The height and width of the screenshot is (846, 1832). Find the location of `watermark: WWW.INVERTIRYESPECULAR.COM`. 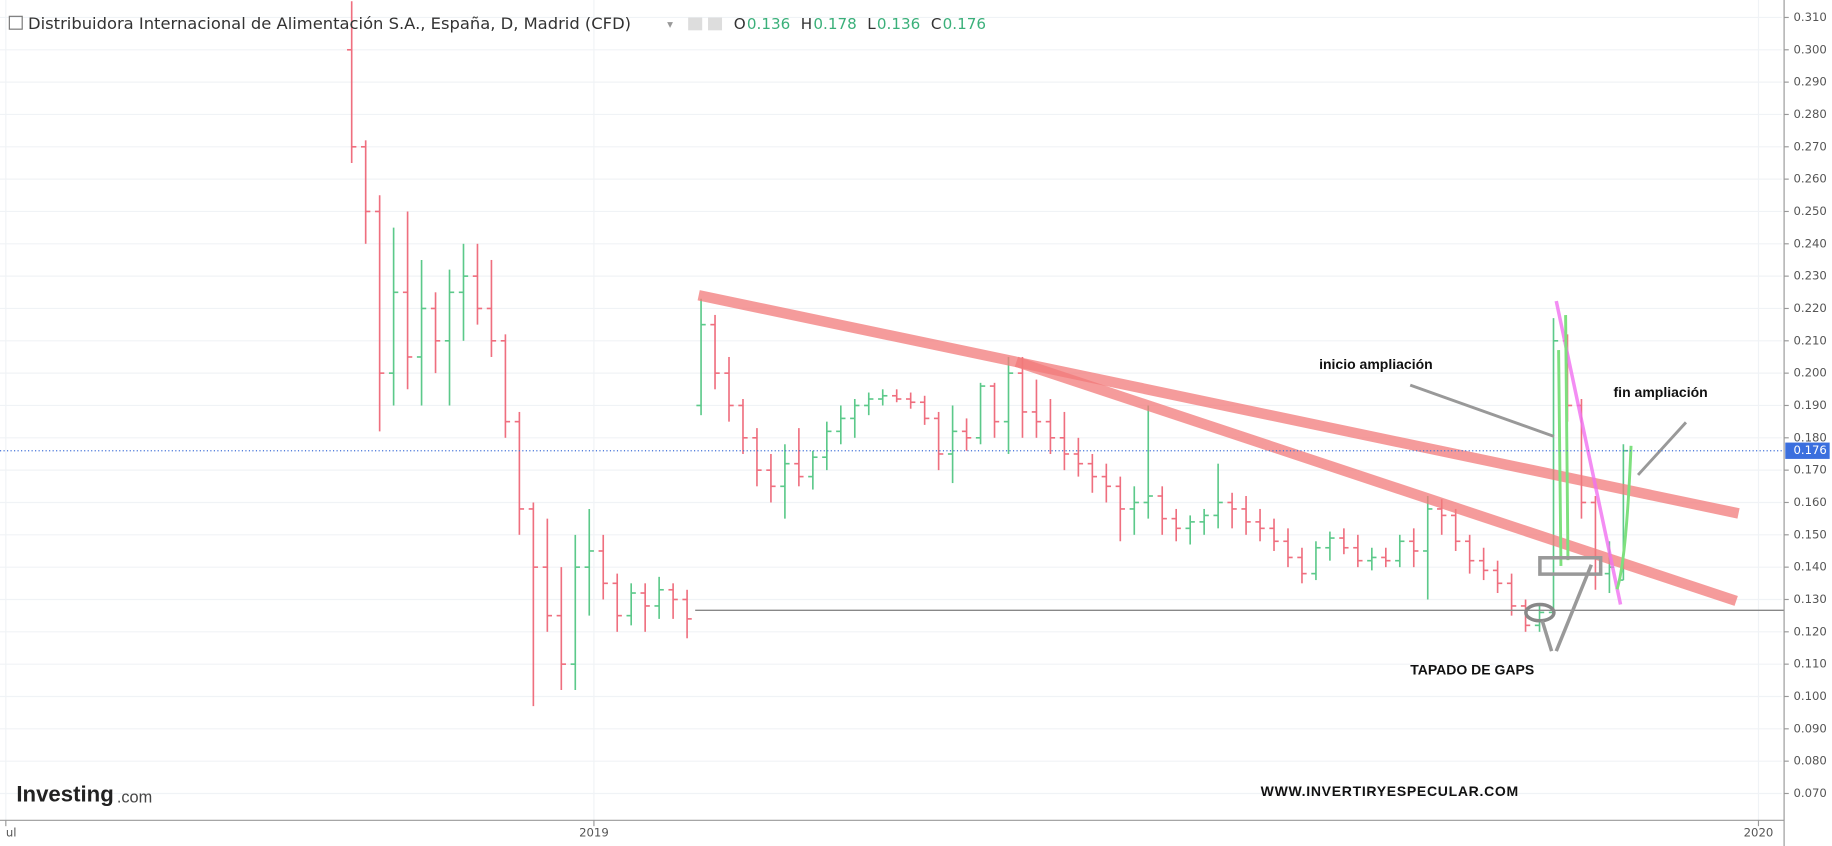

watermark: WWW.INVERTIRYESPECULAR.COM is located at coordinates (1390, 791).